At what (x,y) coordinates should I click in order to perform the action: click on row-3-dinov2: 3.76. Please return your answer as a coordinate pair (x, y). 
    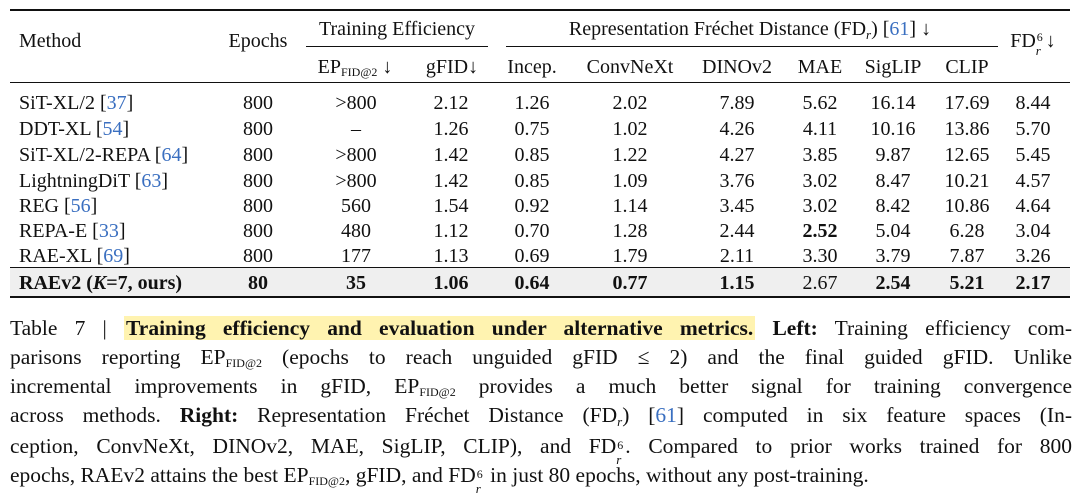
    Looking at the image, I should click on (737, 181).